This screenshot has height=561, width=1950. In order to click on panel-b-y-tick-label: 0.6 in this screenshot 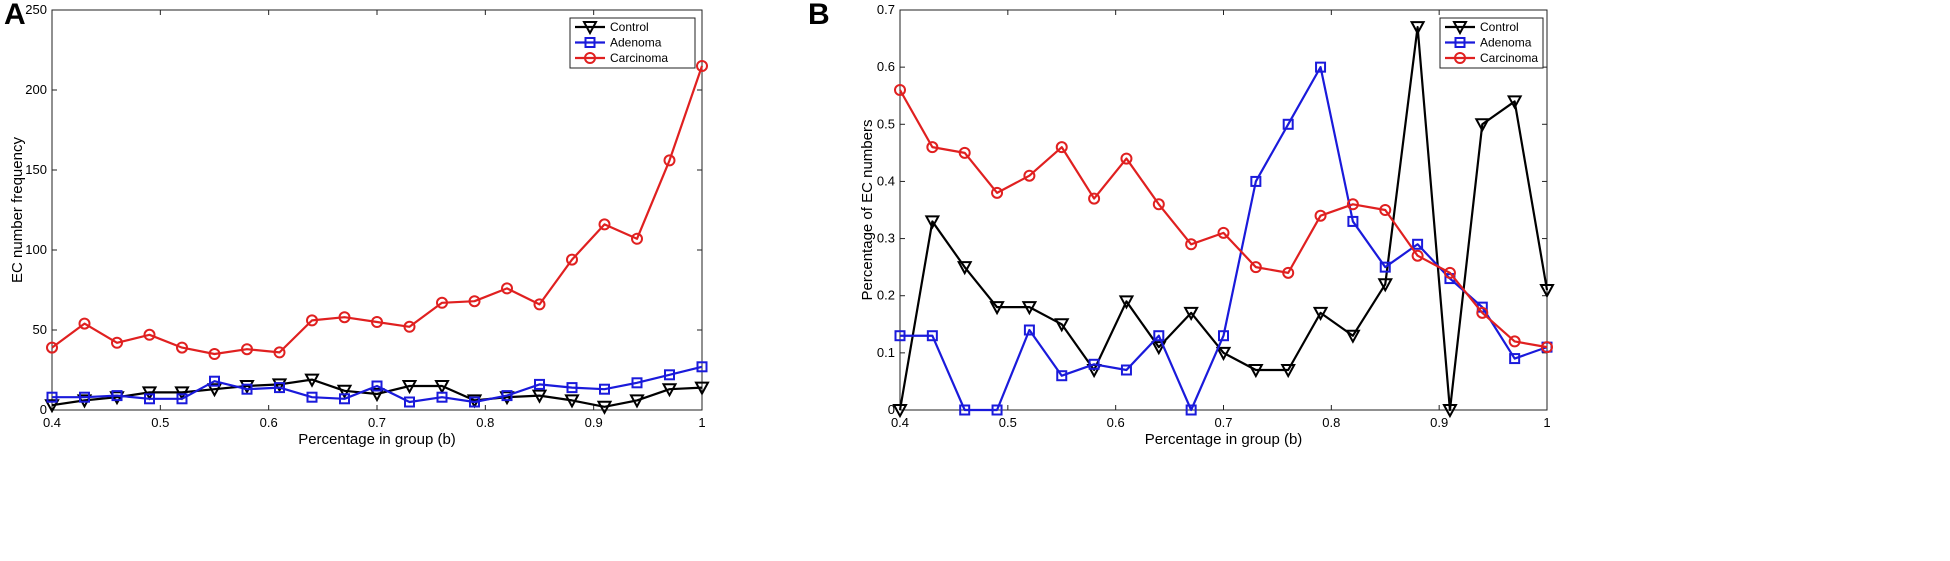, I will do `click(886, 66)`.